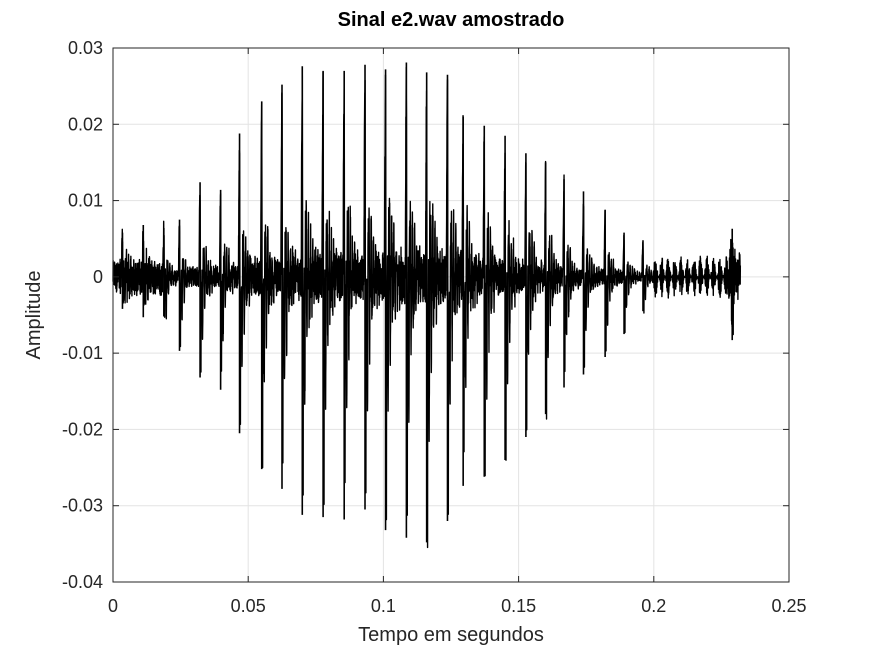  Describe the element at coordinates (788, 606) in the screenshot. I see `x-tick-label: 0.25` at that location.